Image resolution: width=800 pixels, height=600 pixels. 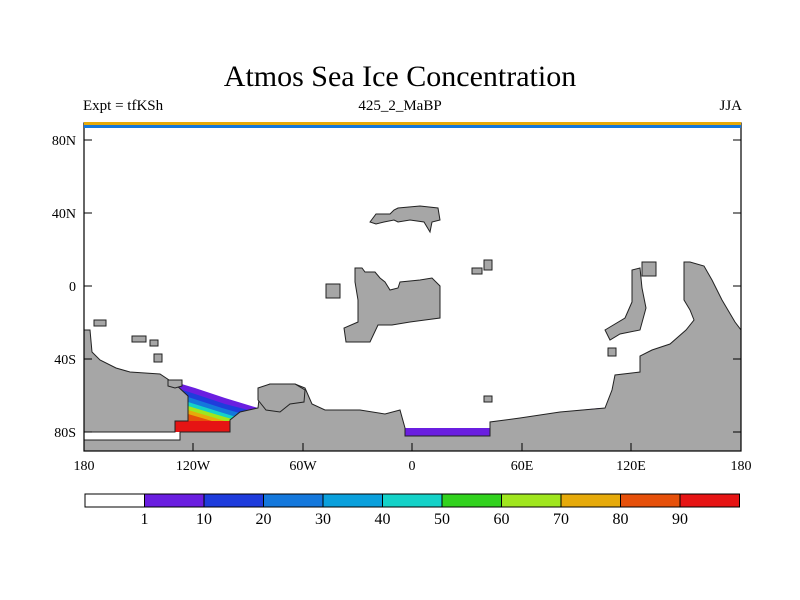 What do you see at coordinates (442, 519) in the screenshot?
I see `colorbar-label: 50` at bounding box center [442, 519].